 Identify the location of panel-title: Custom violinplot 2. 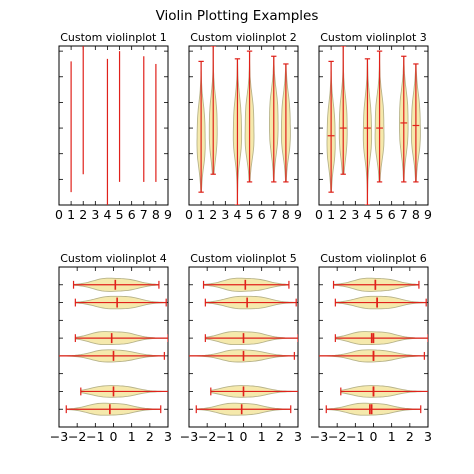
(243, 37).